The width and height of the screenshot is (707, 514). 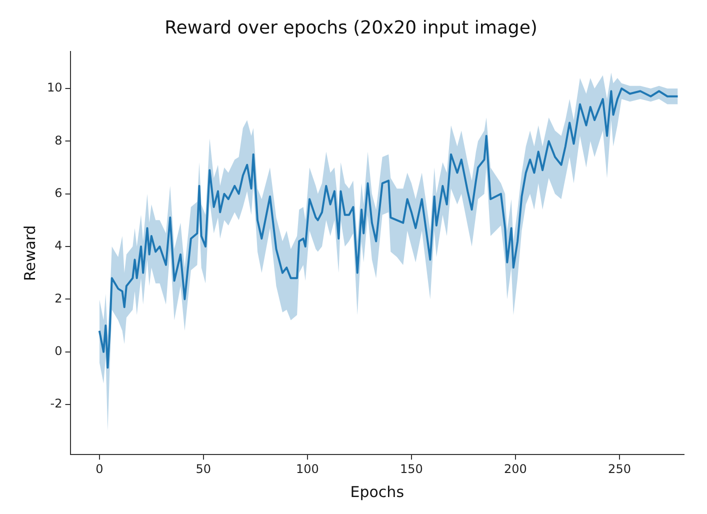 I want to click on x-tick-label: 200, so click(x=515, y=469).